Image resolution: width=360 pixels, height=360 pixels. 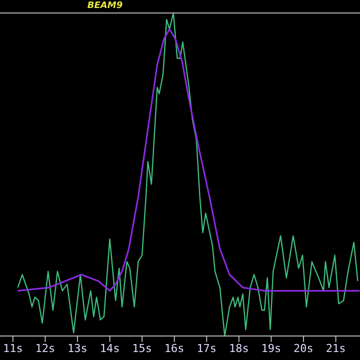 I want to click on x-tick-label: 11s, so click(x=12, y=348).